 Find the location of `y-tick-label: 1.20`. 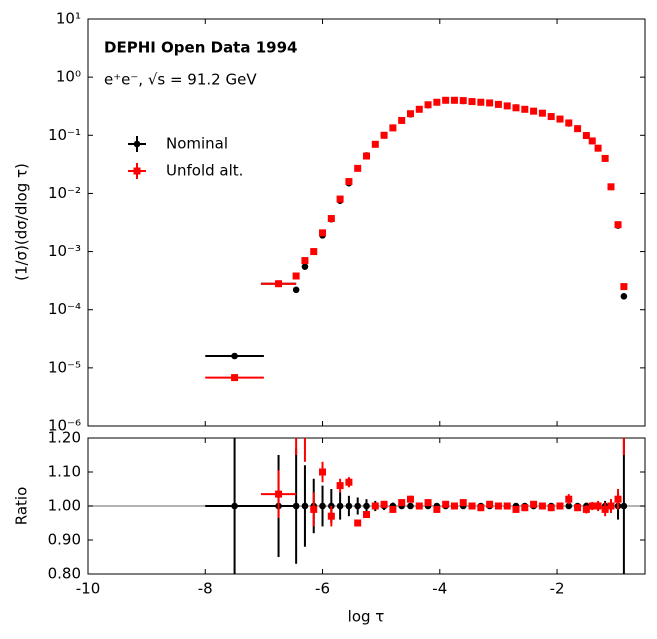

y-tick-label: 1.20 is located at coordinates (64, 438).